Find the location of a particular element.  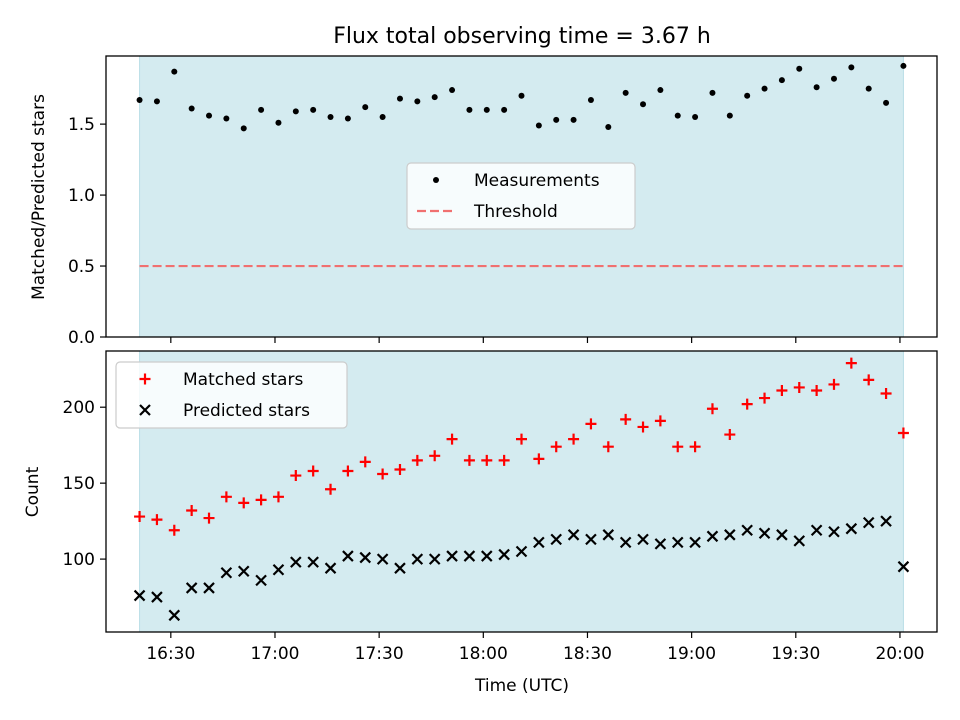

legend-box is located at coordinates (521, 196).